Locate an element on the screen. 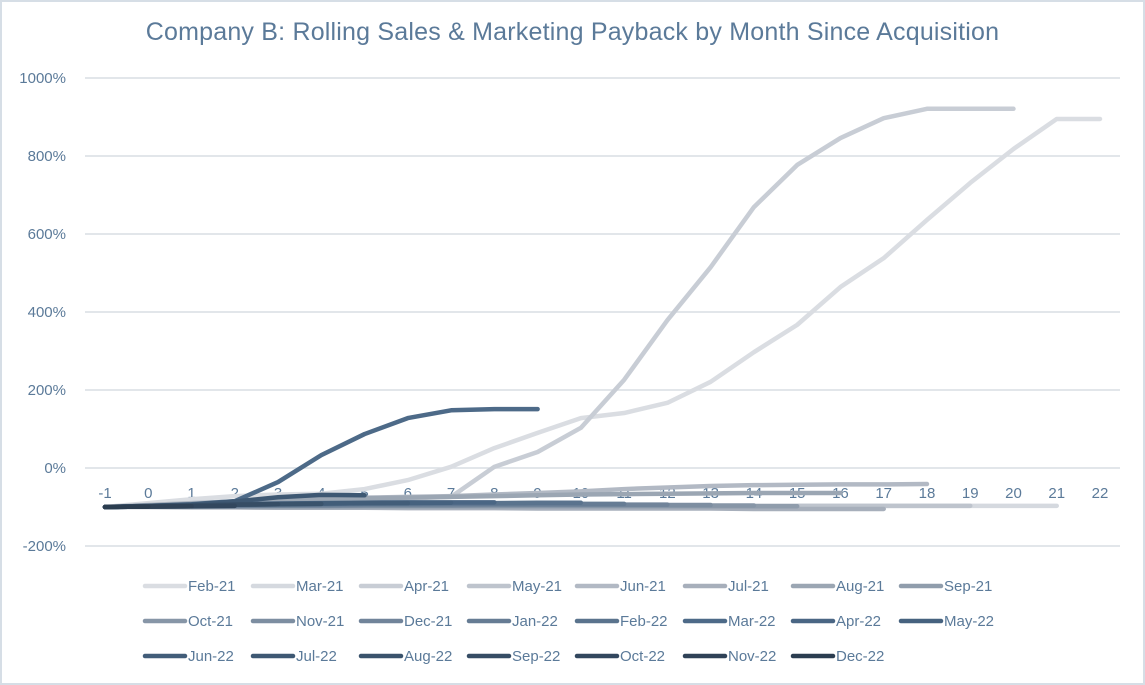  legend-label: Nov-22 is located at coordinates (752, 656).